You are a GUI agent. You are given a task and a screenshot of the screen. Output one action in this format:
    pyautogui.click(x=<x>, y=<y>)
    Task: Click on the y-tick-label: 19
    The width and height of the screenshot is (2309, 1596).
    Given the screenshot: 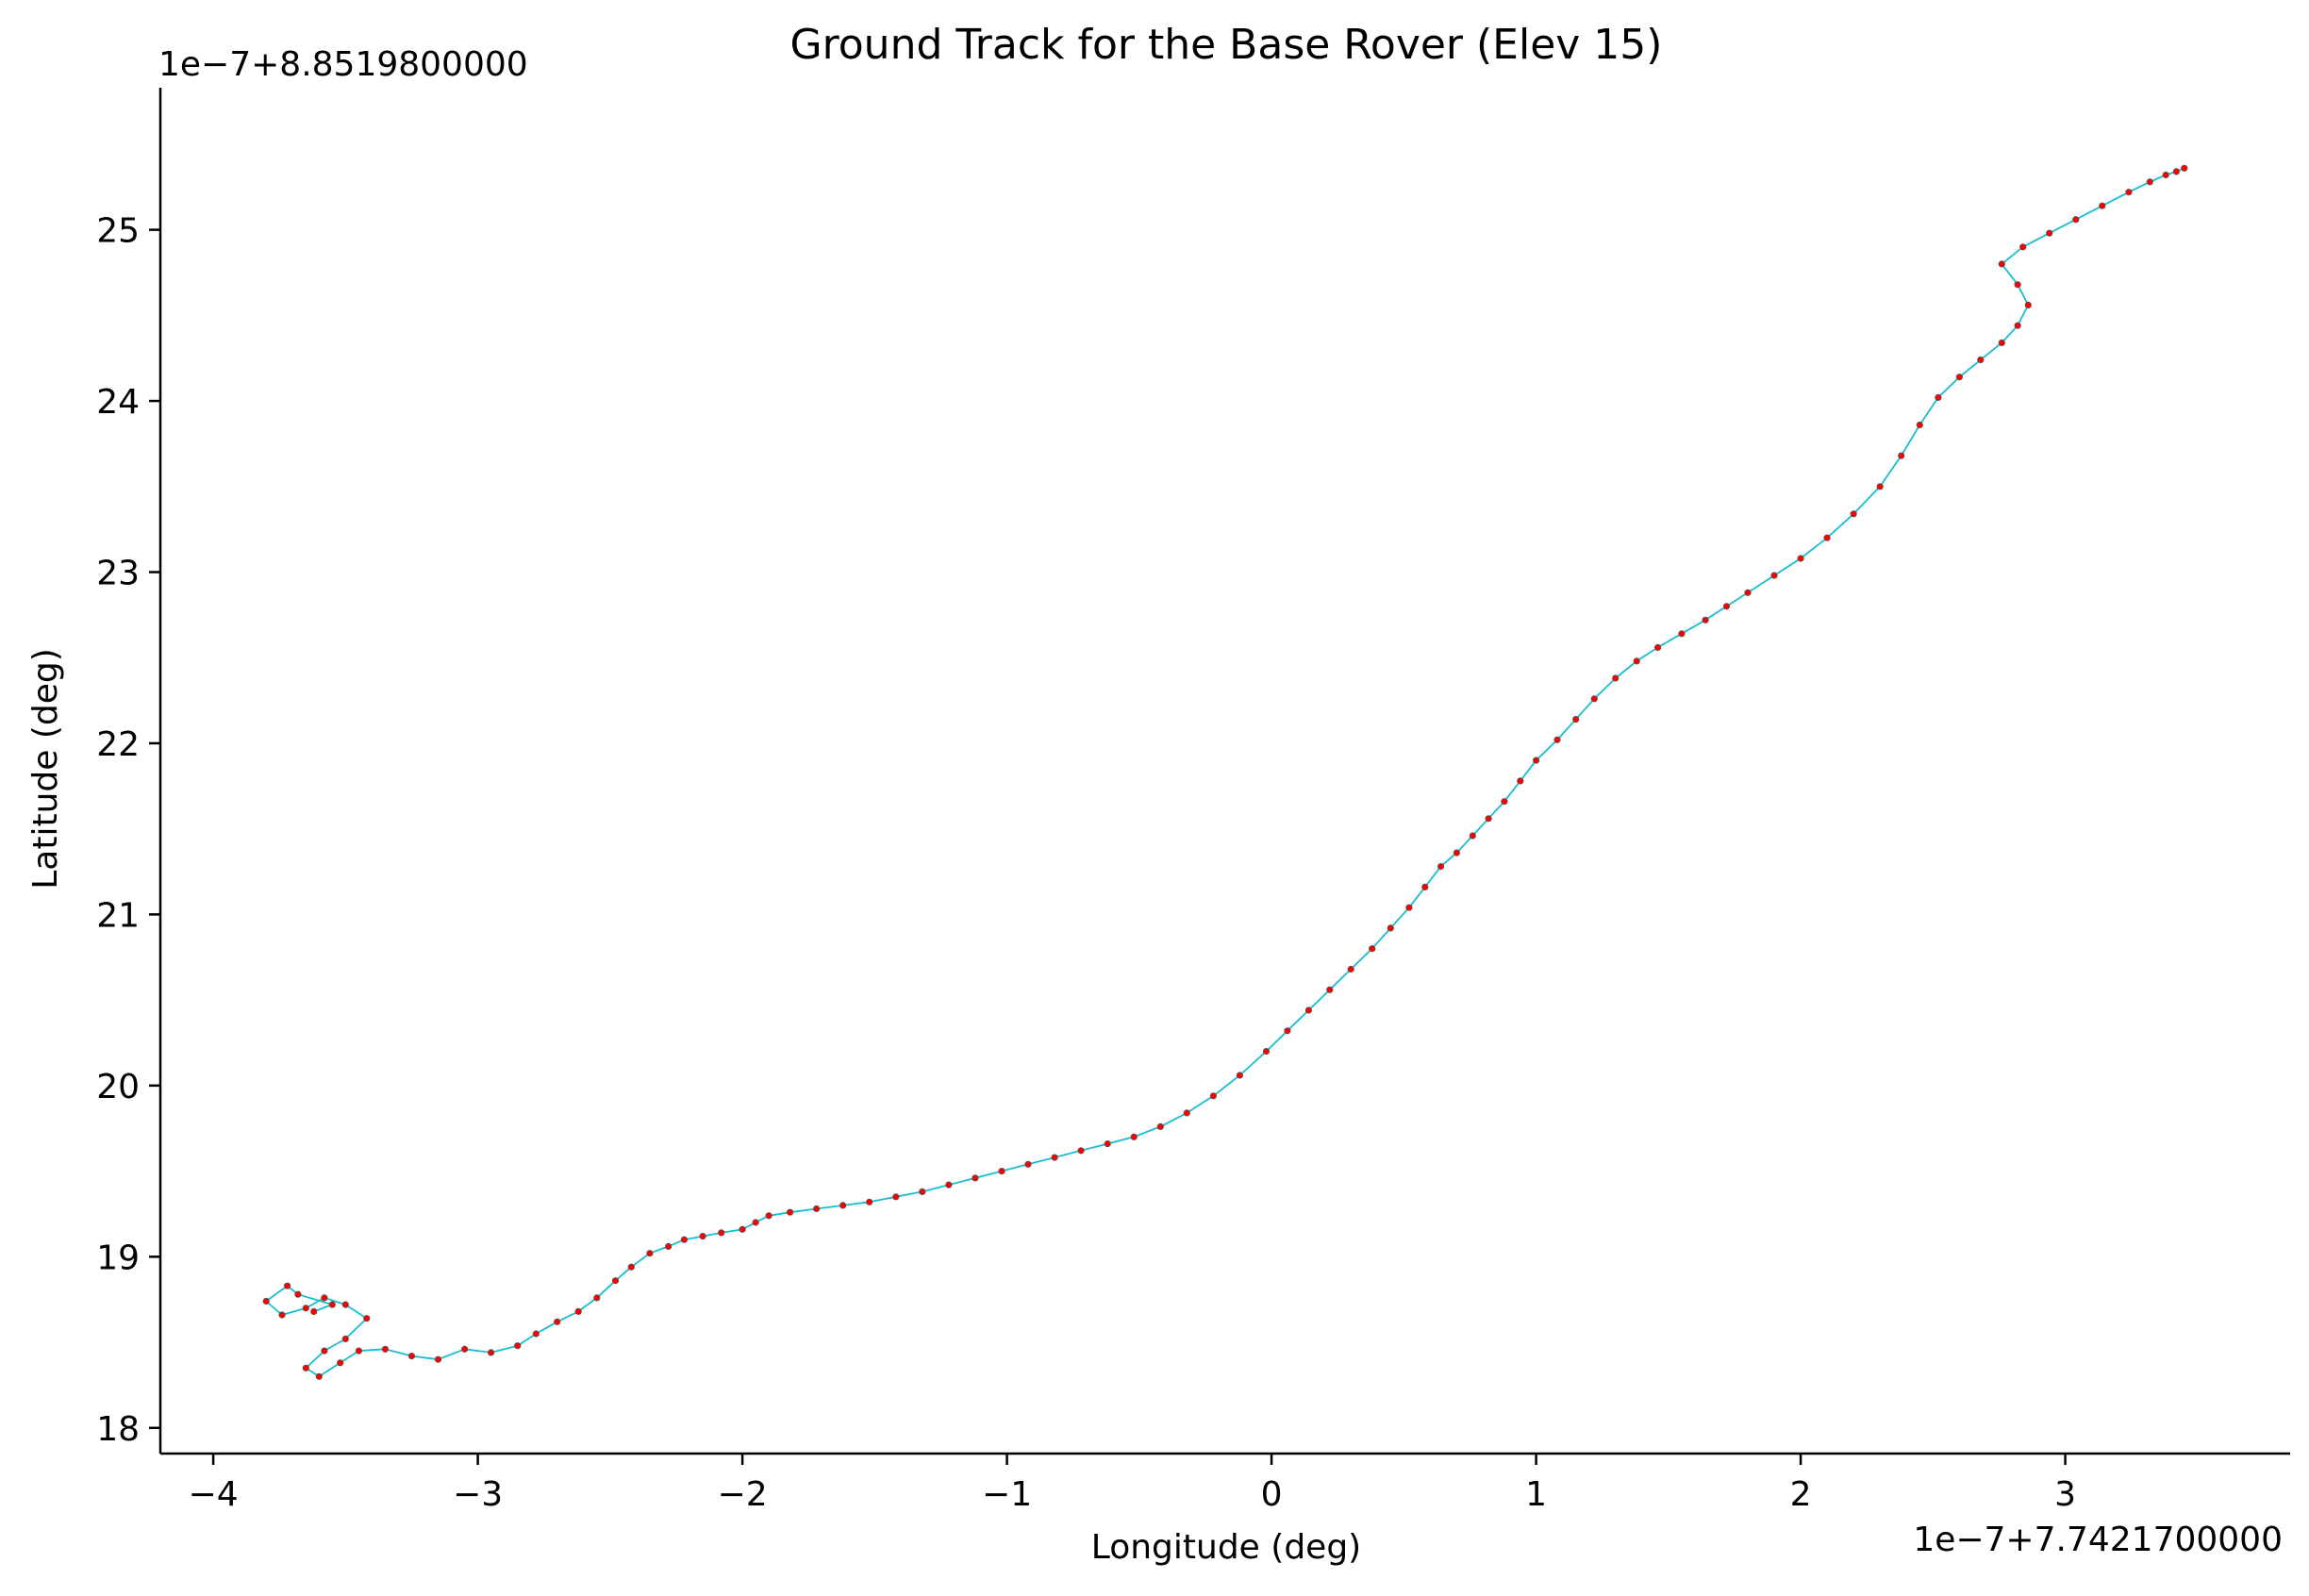 What is the action you would take?
    pyautogui.click(x=118, y=1258)
    